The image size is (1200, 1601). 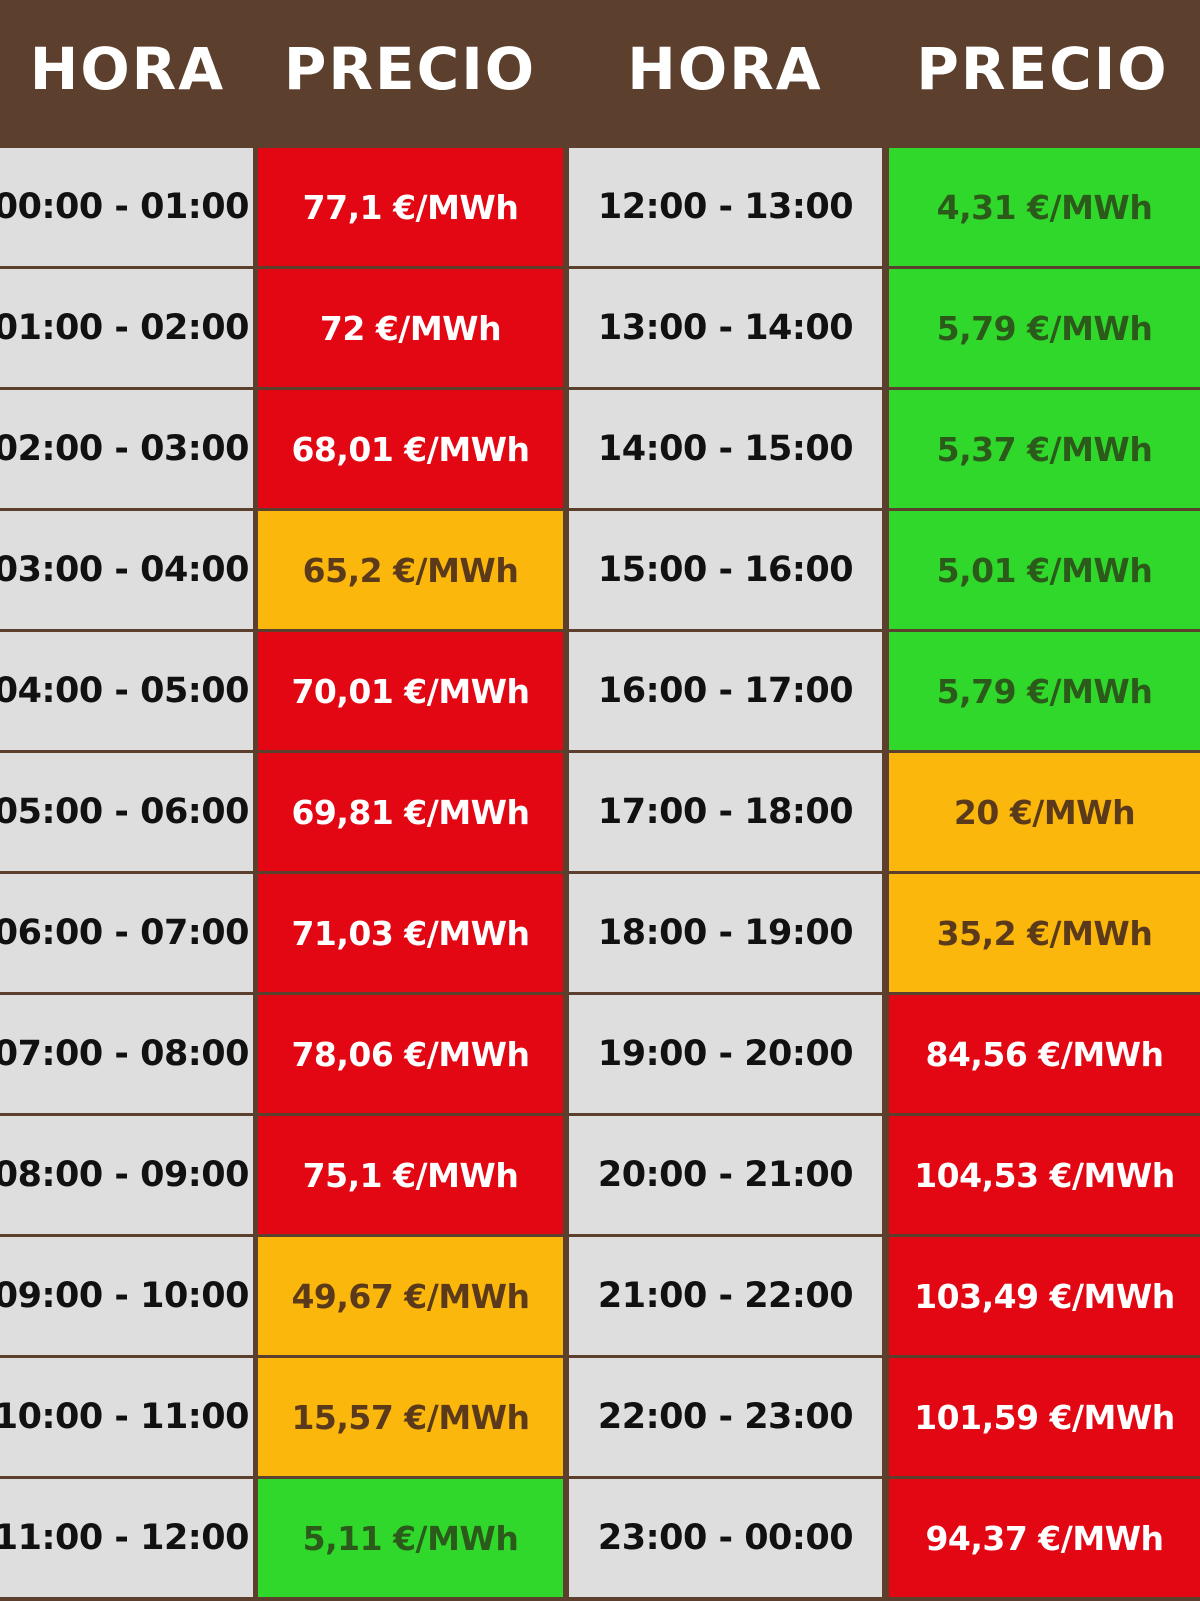 What do you see at coordinates (126, 207) in the screenshot?
I see `hora-cell-left: 00:00 - 01:00` at bounding box center [126, 207].